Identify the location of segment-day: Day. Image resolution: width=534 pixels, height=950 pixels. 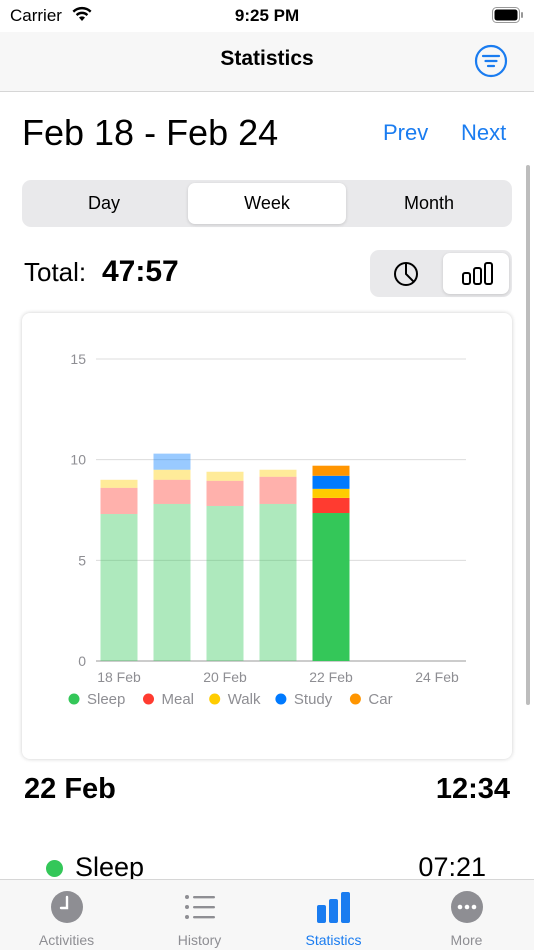
(103, 203).